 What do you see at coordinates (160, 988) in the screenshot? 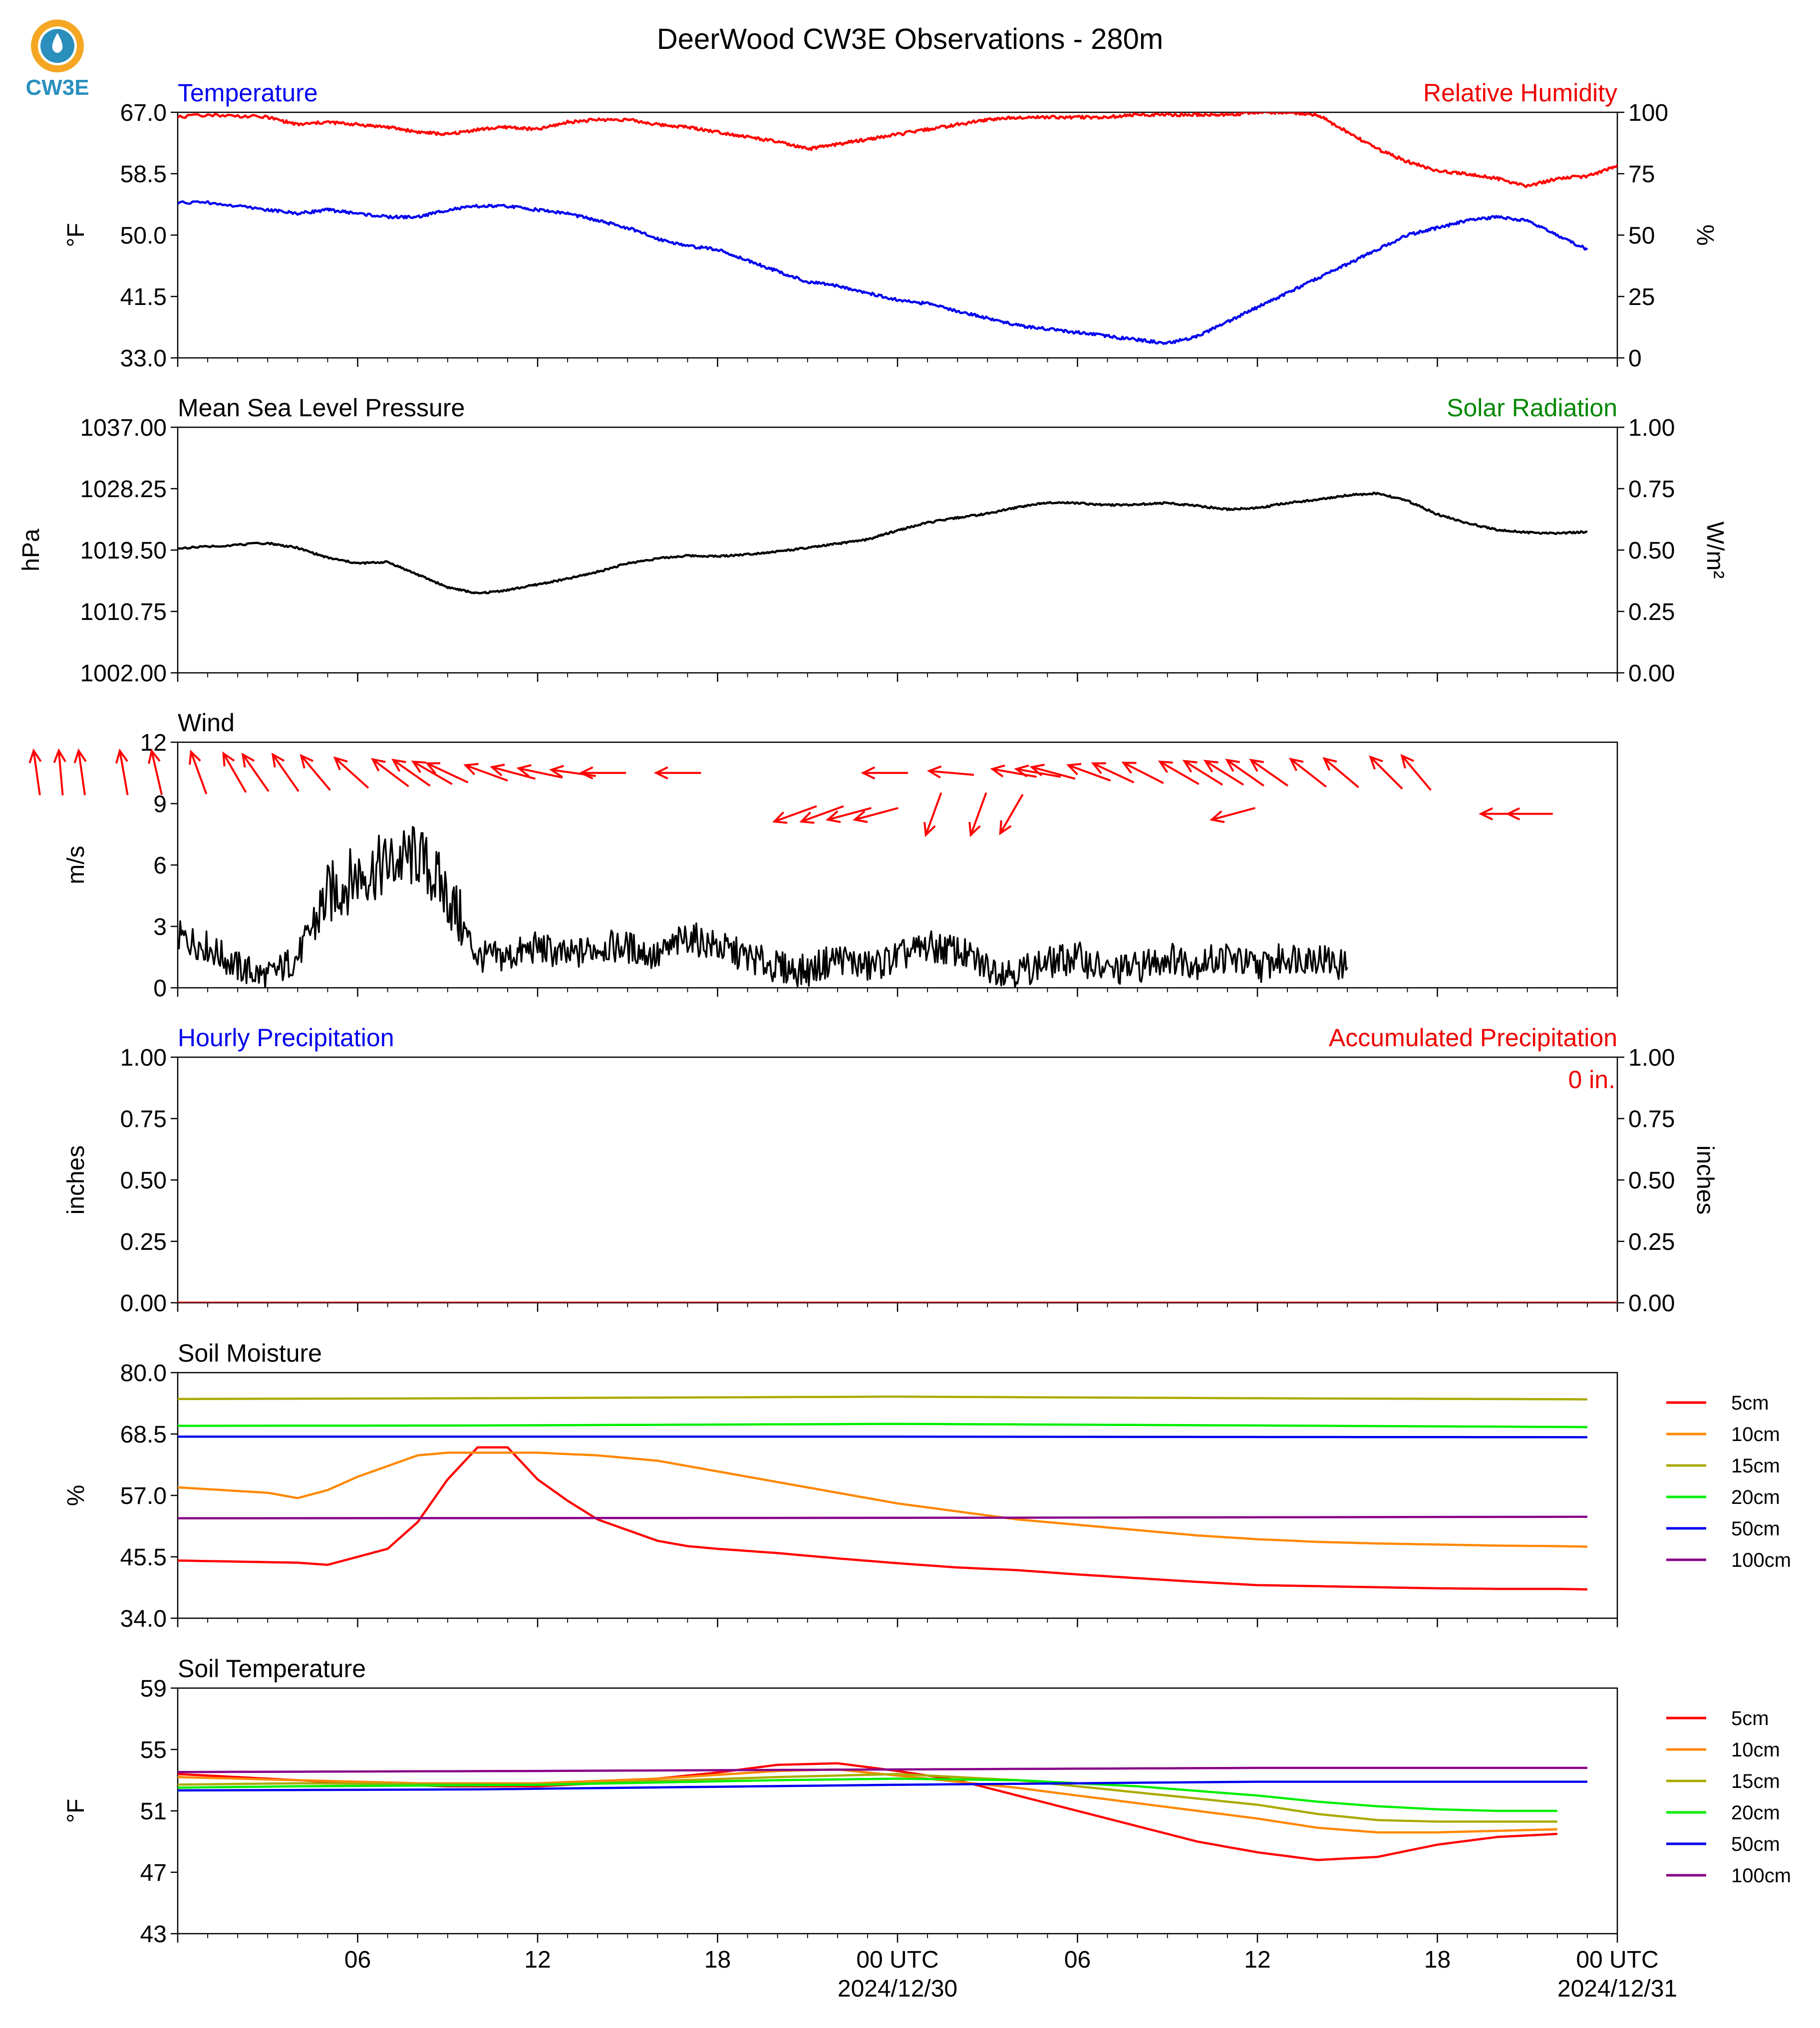
I see `y-tick-label: 0` at bounding box center [160, 988].